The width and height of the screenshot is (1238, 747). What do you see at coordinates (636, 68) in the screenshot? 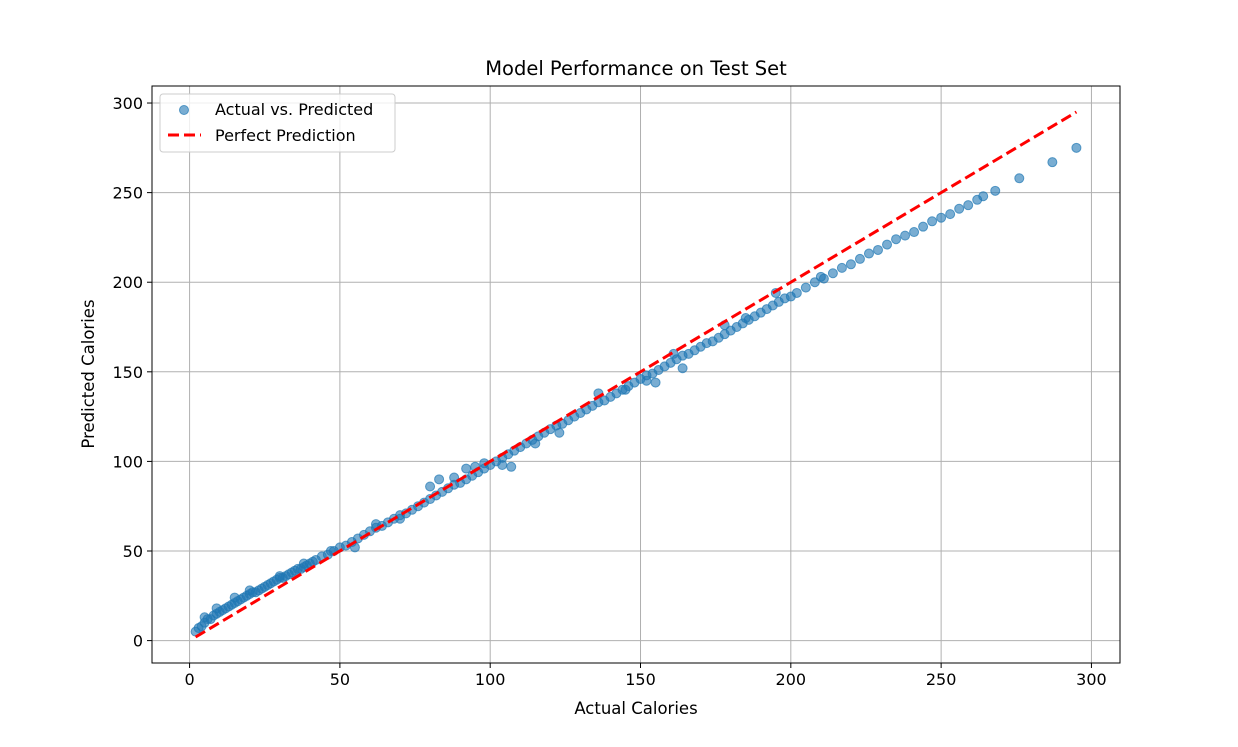
I see `chart-title: Model Performance on Test Set` at bounding box center [636, 68].